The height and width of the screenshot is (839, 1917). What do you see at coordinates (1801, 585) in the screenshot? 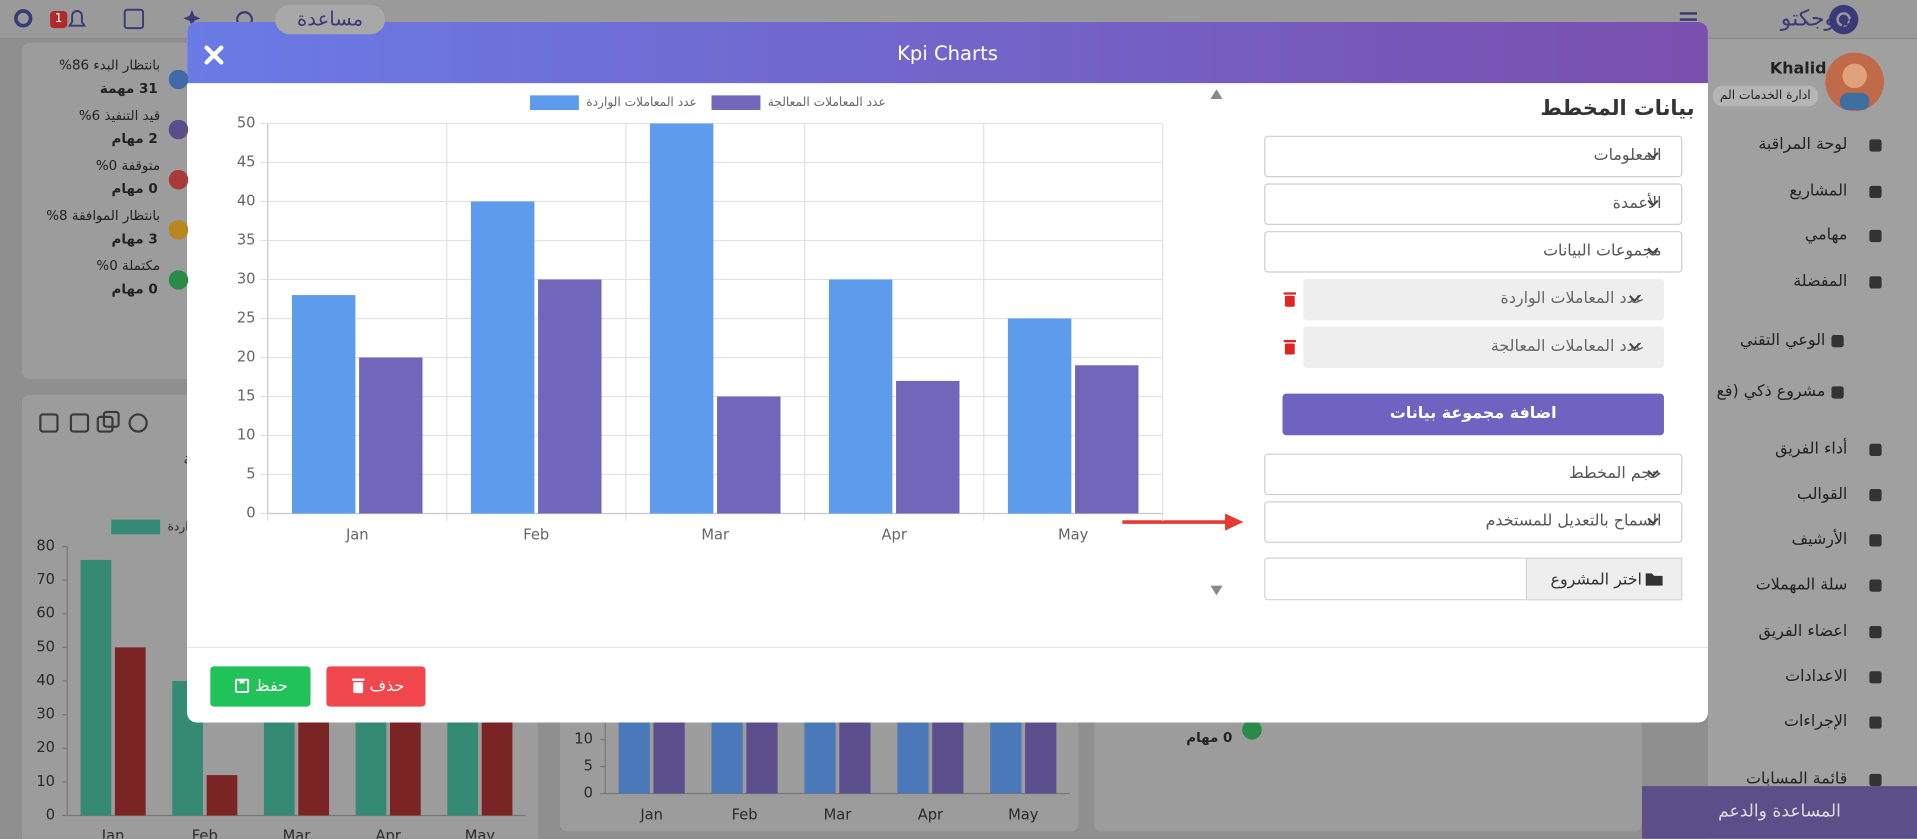
I see `nav-item: سلة المهملات` at bounding box center [1801, 585].